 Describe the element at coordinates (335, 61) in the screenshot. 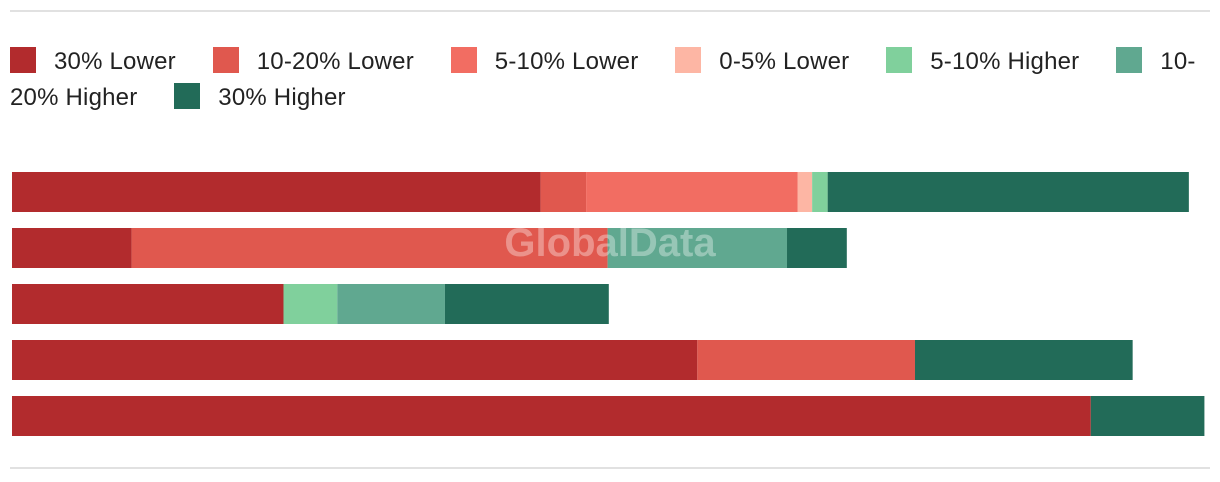

I see `legend-label: 10-20% Lower` at that location.